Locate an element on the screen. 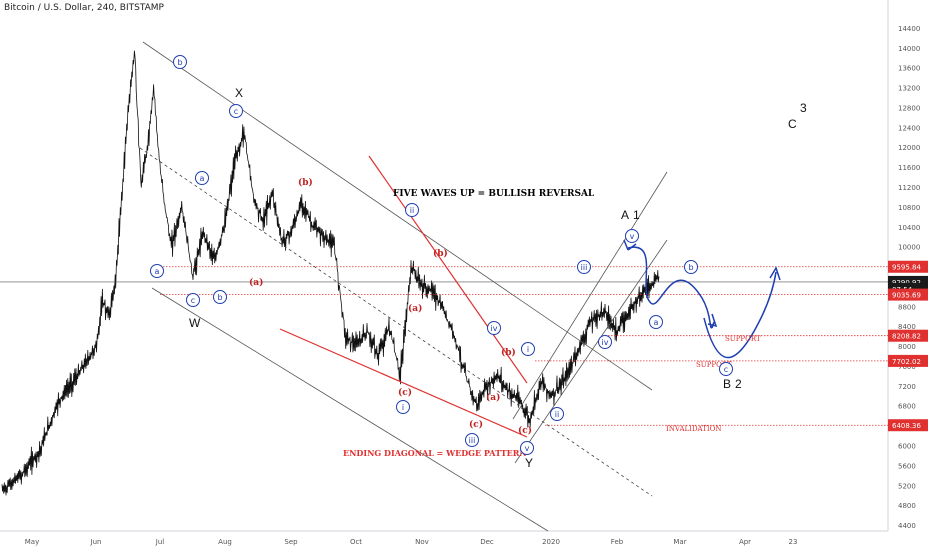 The height and width of the screenshot is (550, 932). wave-label: C is located at coordinates (792, 124).